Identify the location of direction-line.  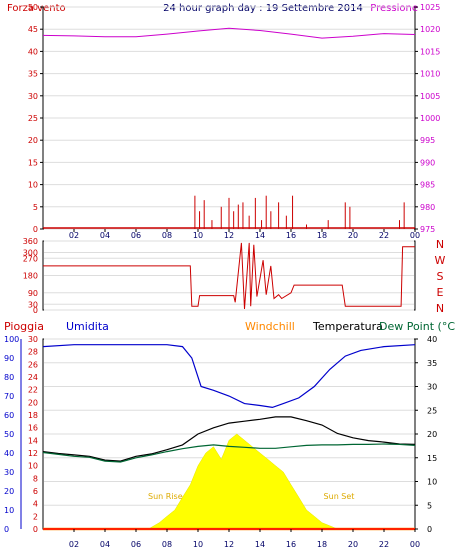
(229, 276).